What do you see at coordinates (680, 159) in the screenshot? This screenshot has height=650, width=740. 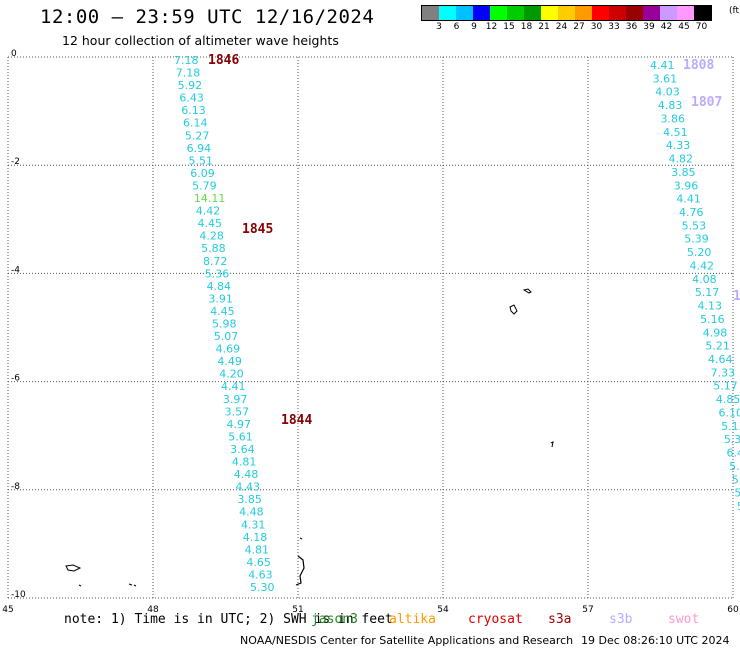 I see `wave-height-value: 4.82` at bounding box center [680, 159].